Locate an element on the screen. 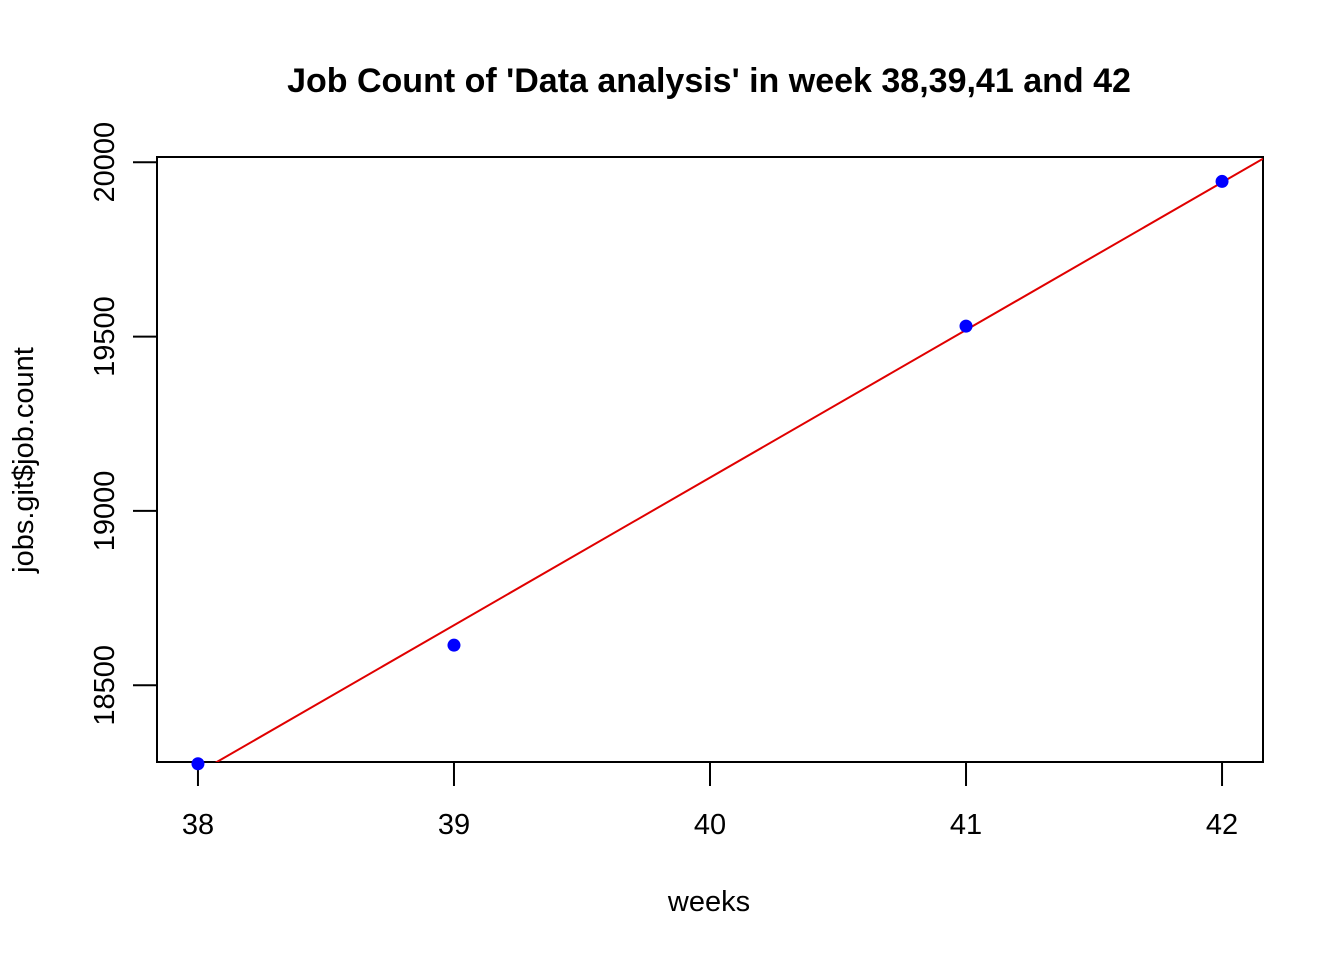 This screenshot has width=1344, height=960. x-axis: 38 39 40 41 42 is located at coordinates (710, 801).